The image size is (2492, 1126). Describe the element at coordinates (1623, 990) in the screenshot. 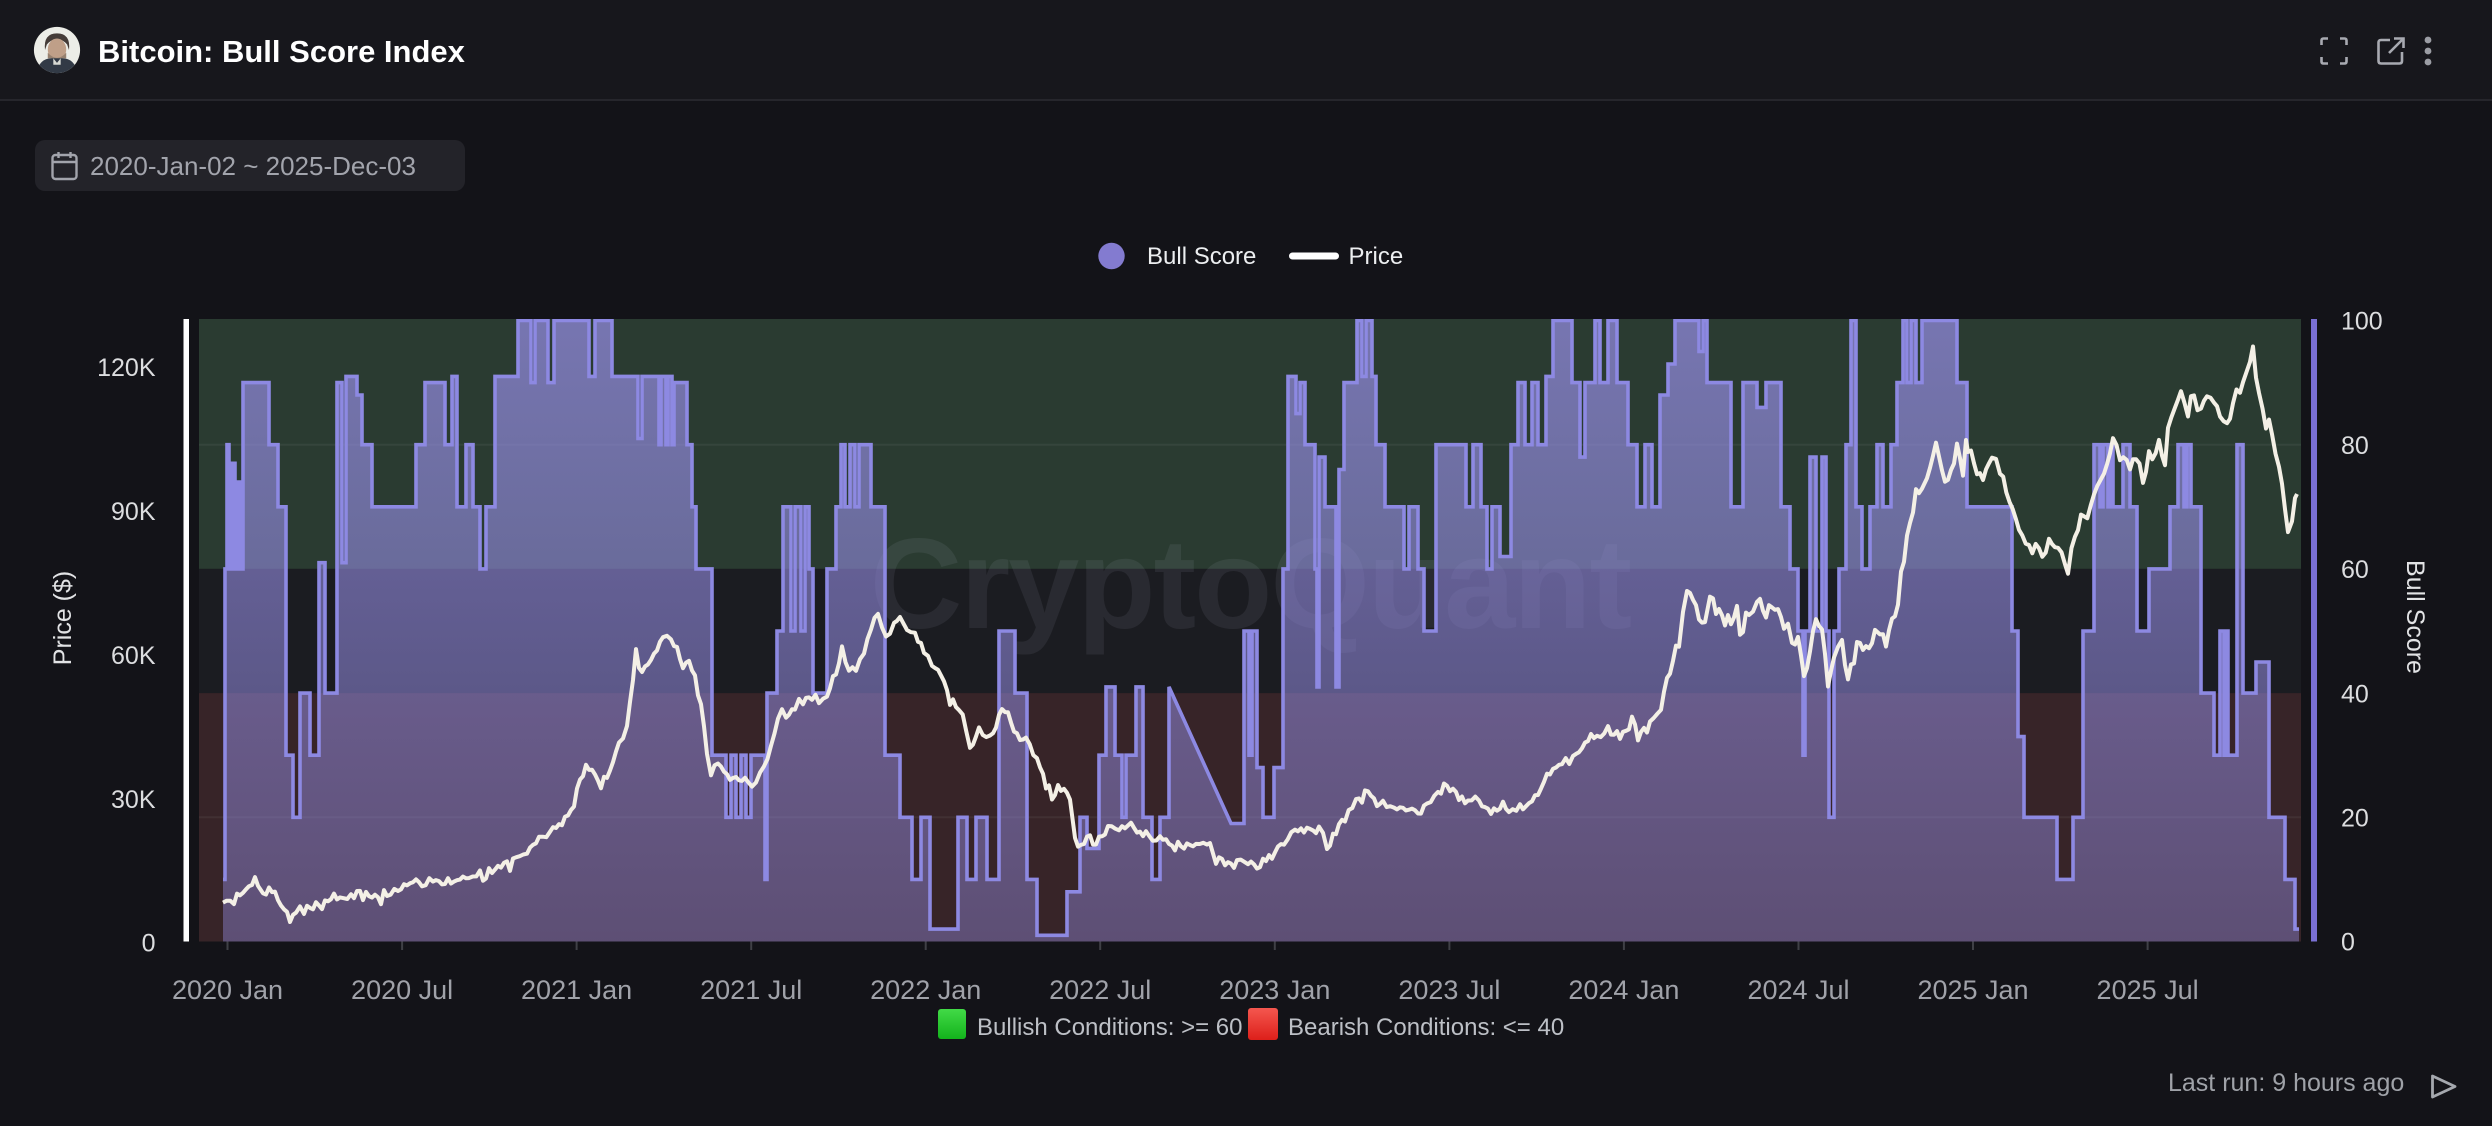

I see `svg-text: 2024 Jan` at that location.